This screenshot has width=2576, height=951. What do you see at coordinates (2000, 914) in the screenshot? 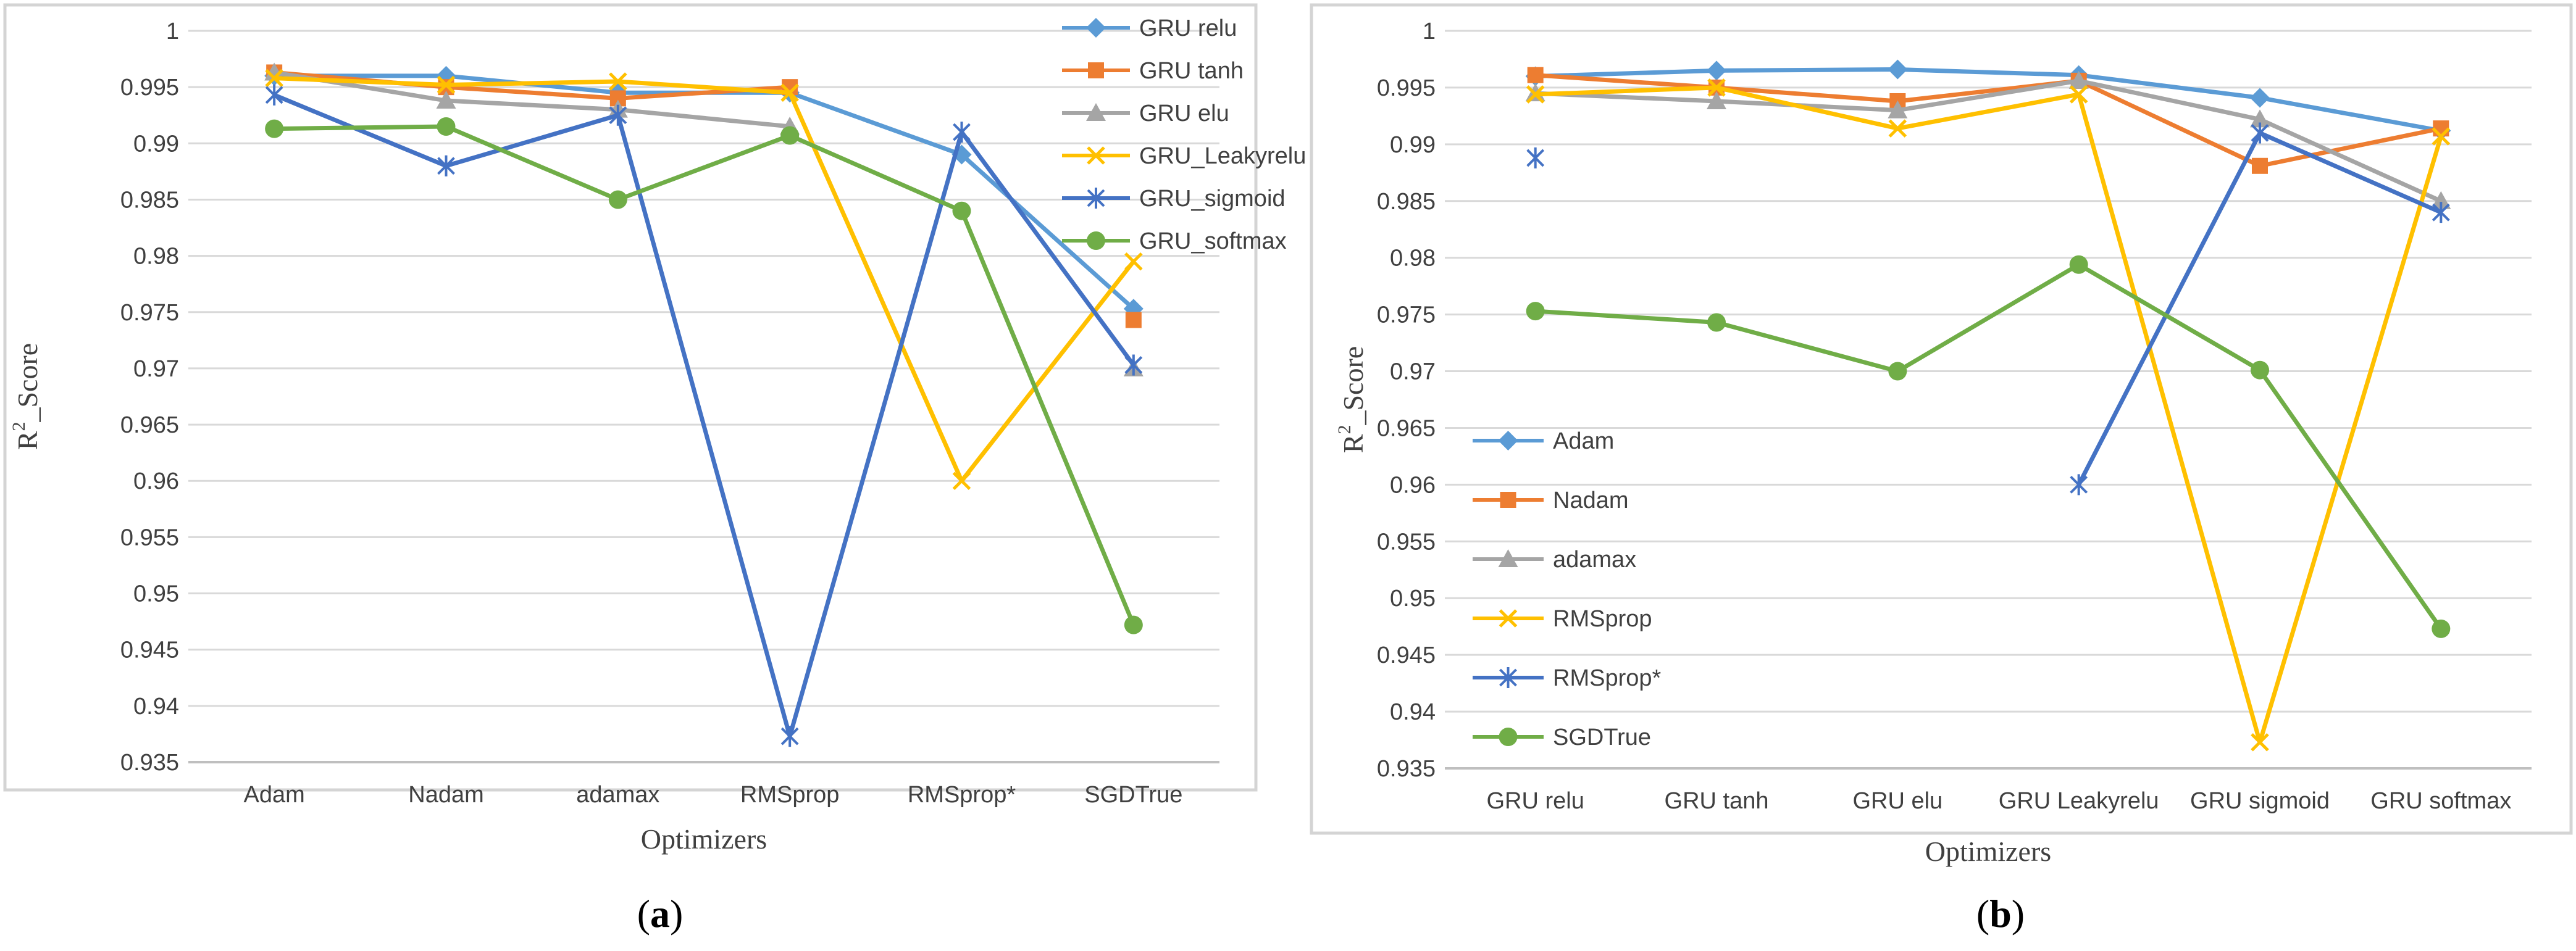
I see `panel-caption: (b)` at bounding box center [2000, 914].